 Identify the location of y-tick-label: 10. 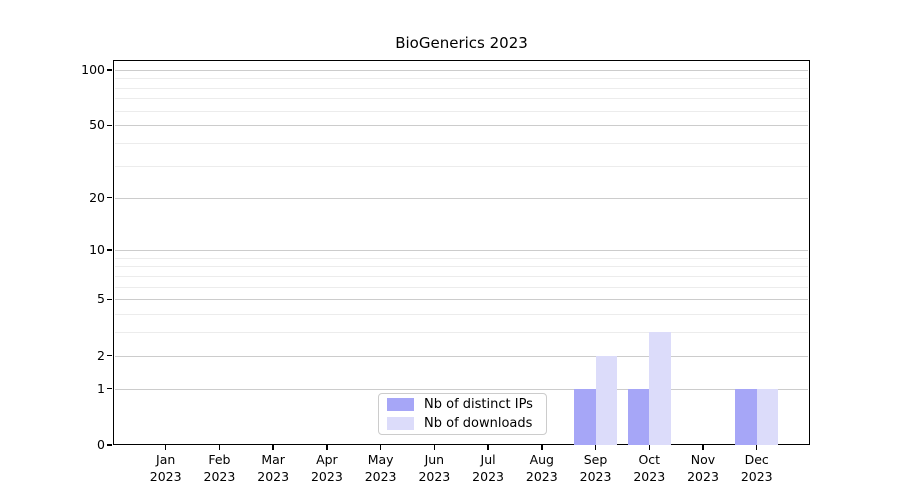
(97, 250).